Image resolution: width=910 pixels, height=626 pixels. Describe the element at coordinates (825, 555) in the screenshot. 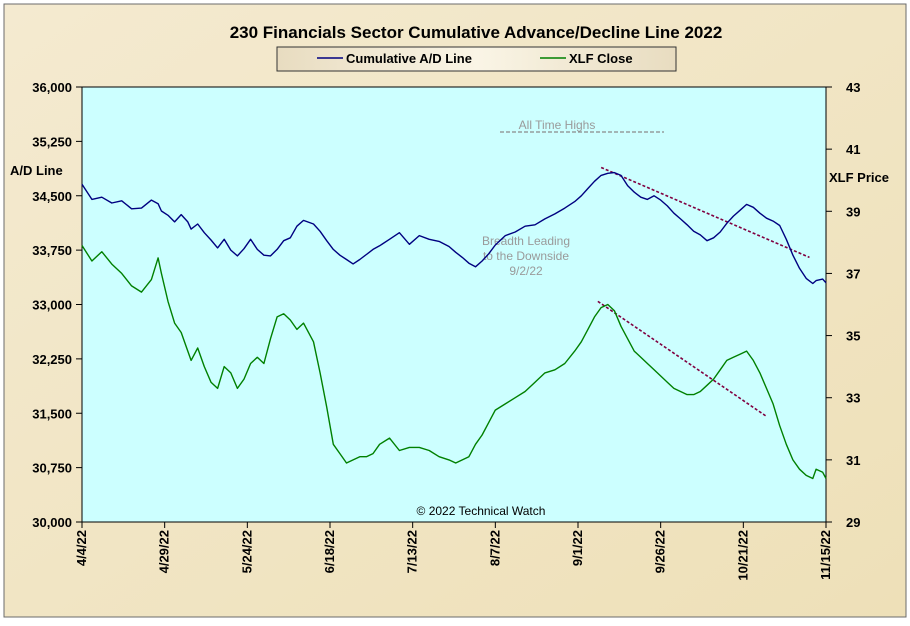

I see `x-tick-label: 11/15/22` at that location.